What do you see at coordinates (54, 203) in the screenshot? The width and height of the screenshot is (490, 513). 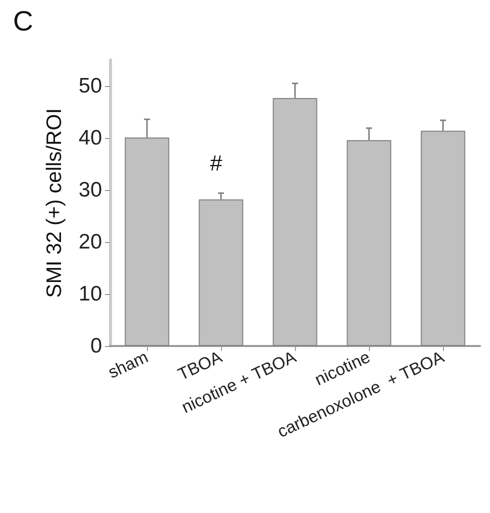 I see `y-axis-title: SMI 32 (+) cells/ROI` at bounding box center [54, 203].